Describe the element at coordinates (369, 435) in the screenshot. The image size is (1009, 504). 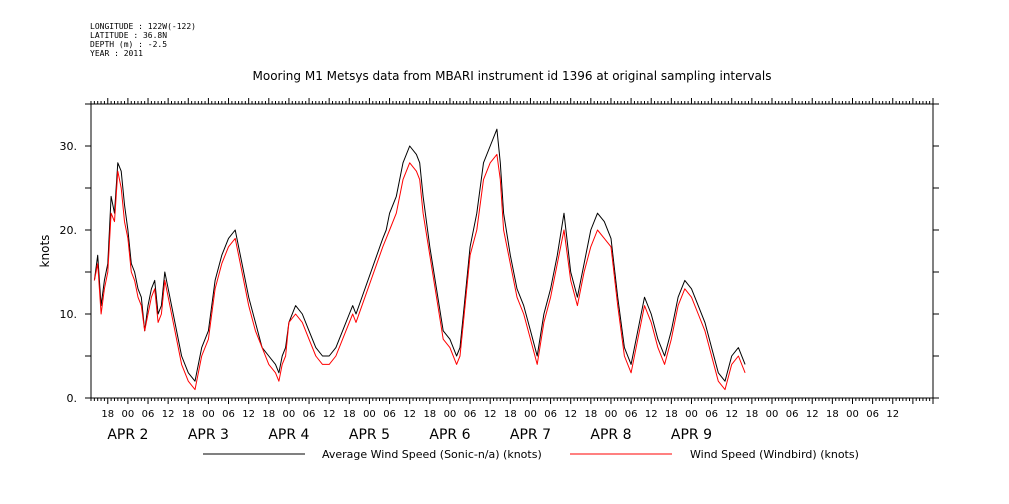
I see `x-day-label: APR 5` at that location.